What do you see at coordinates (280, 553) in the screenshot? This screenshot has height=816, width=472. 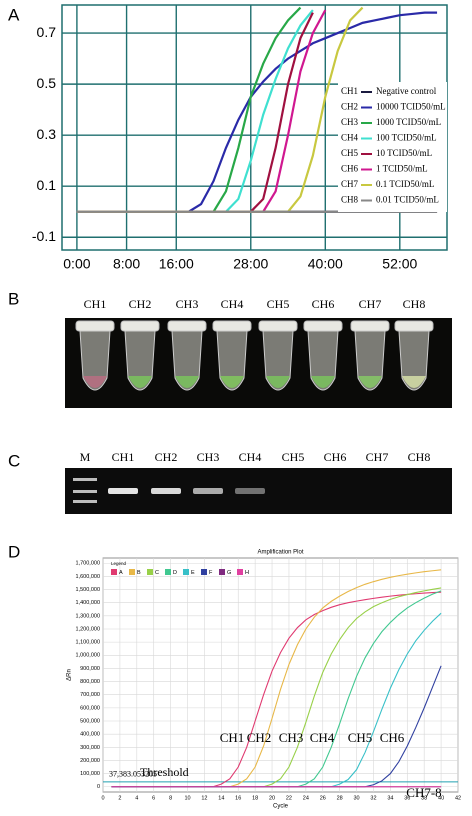 I see `chart-title: Amplification Plot` at bounding box center [280, 553].